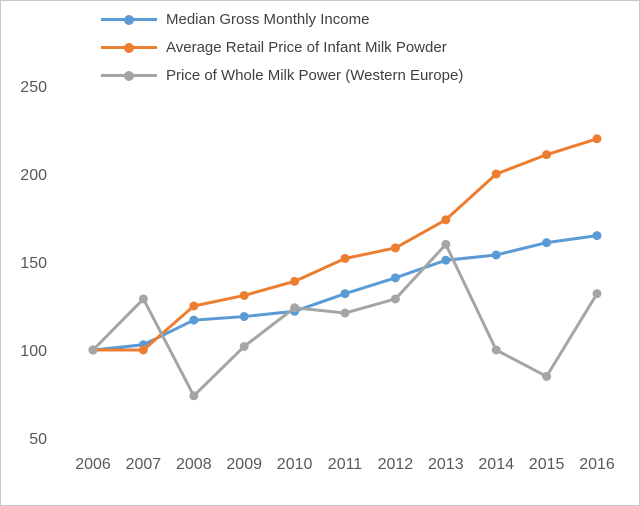 The image size is (640, 506). What do you see at coordinates (244, 464) in the screenshot?
I see `x-axis-tick-label: 2009` at bounding box center [244, 464].